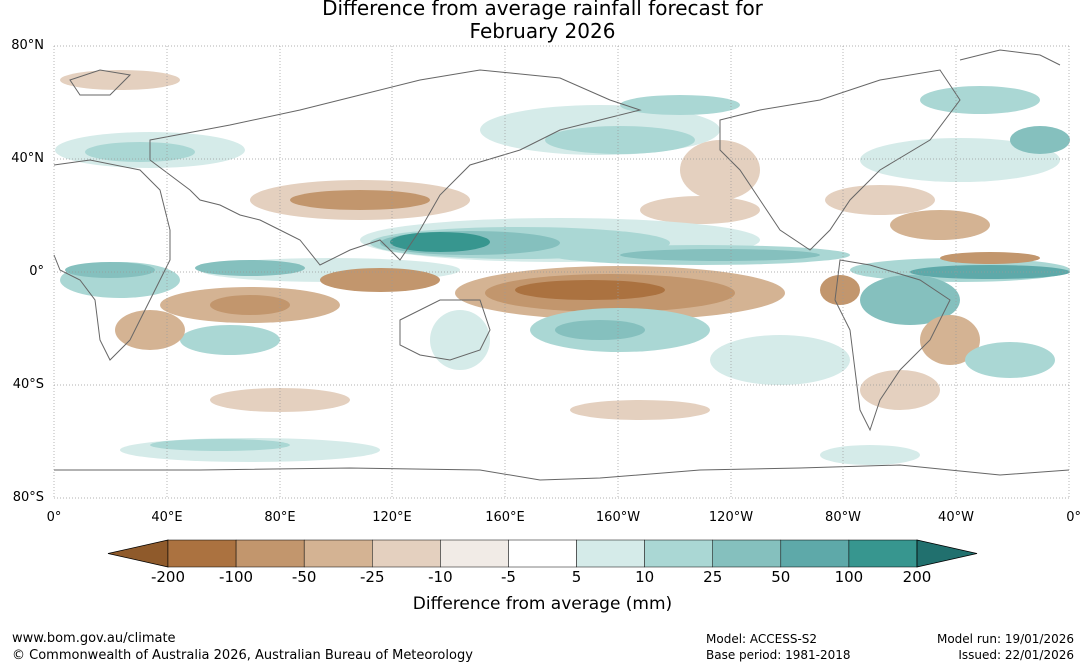 The image size is (1085, 667). Describe the element at coordinates (713, 577) in the screenshot. I see `colorbar-tick-label: 25` at that location.